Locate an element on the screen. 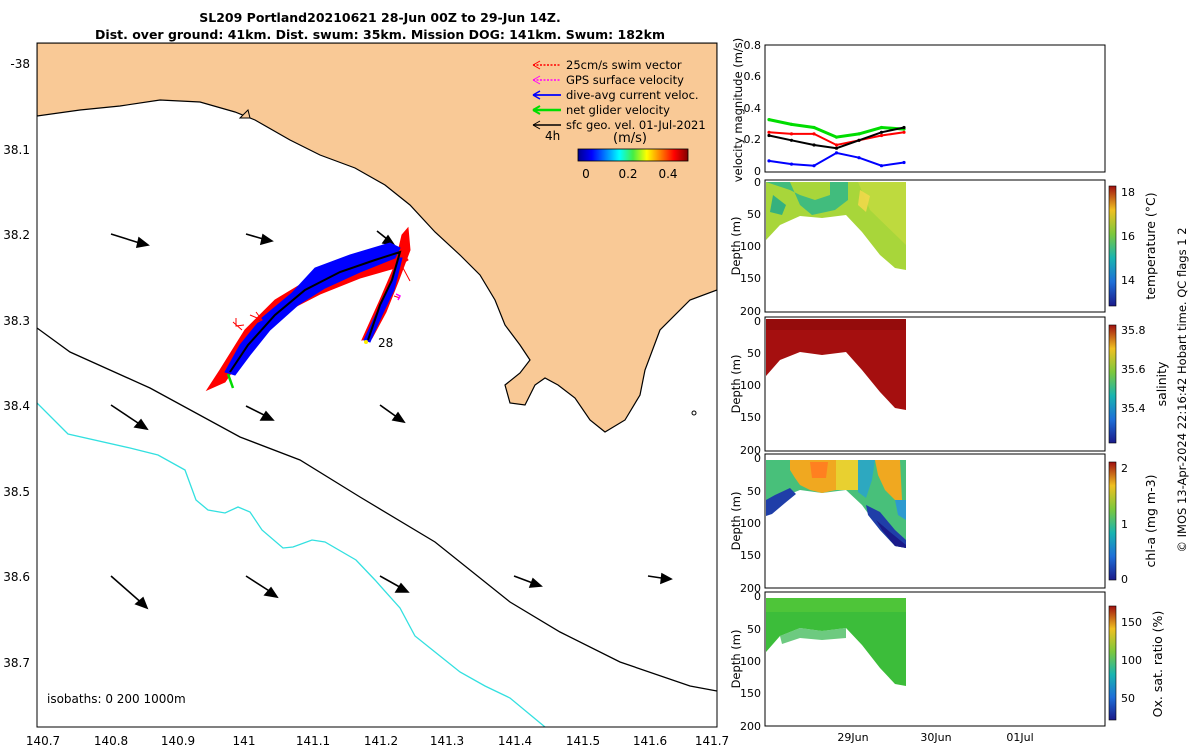  chla-cbar-label: chl-a (mg m-3) is located at coordinates (1150, 521).